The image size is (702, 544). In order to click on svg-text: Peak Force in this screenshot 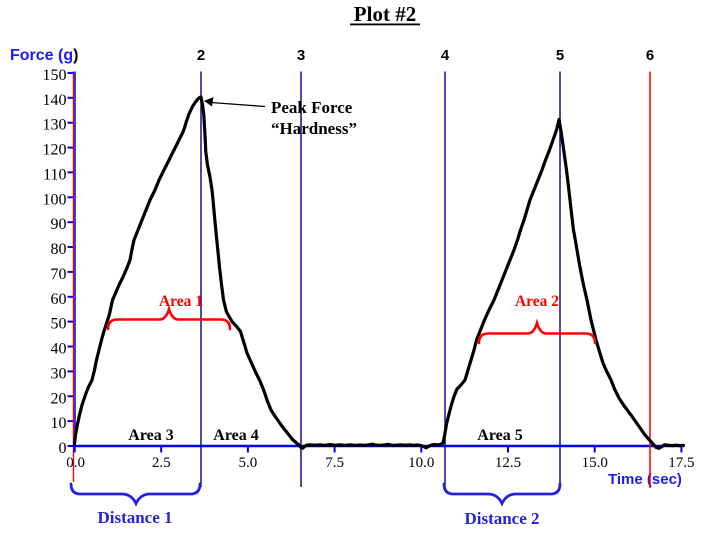, I will do `click(312, 107)`.